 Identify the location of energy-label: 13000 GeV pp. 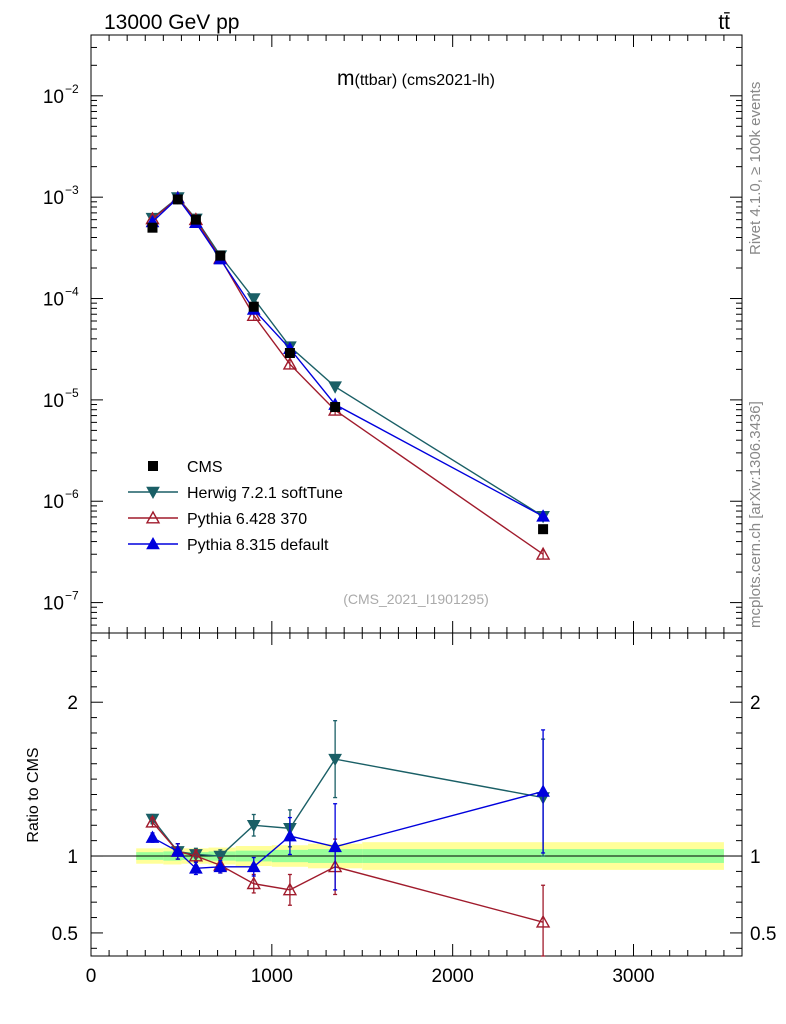
(171, 22).